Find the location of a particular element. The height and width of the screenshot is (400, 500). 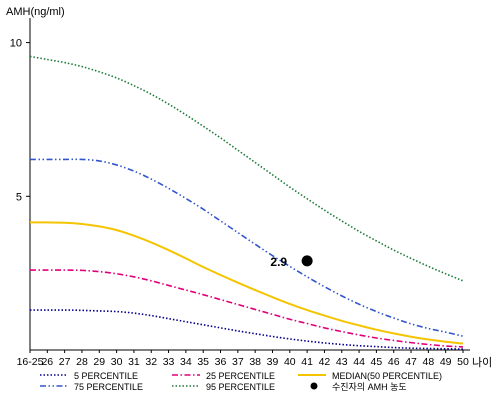

x-tick-label: 50 is located at coordinates (463, 362).